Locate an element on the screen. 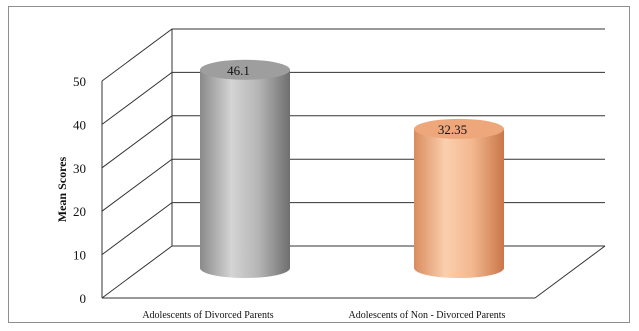  x-category-label: Adolescents of Divorced Parents is located at coordinates (207, 315).